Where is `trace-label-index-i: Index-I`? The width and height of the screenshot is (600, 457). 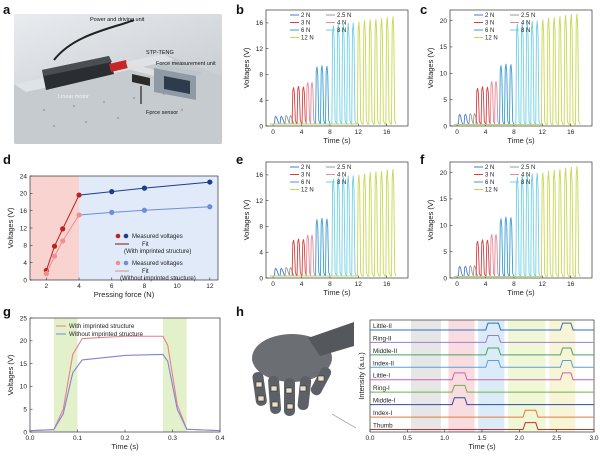
trace-label-index-i: Index-I is located at coordinates (383, 413).